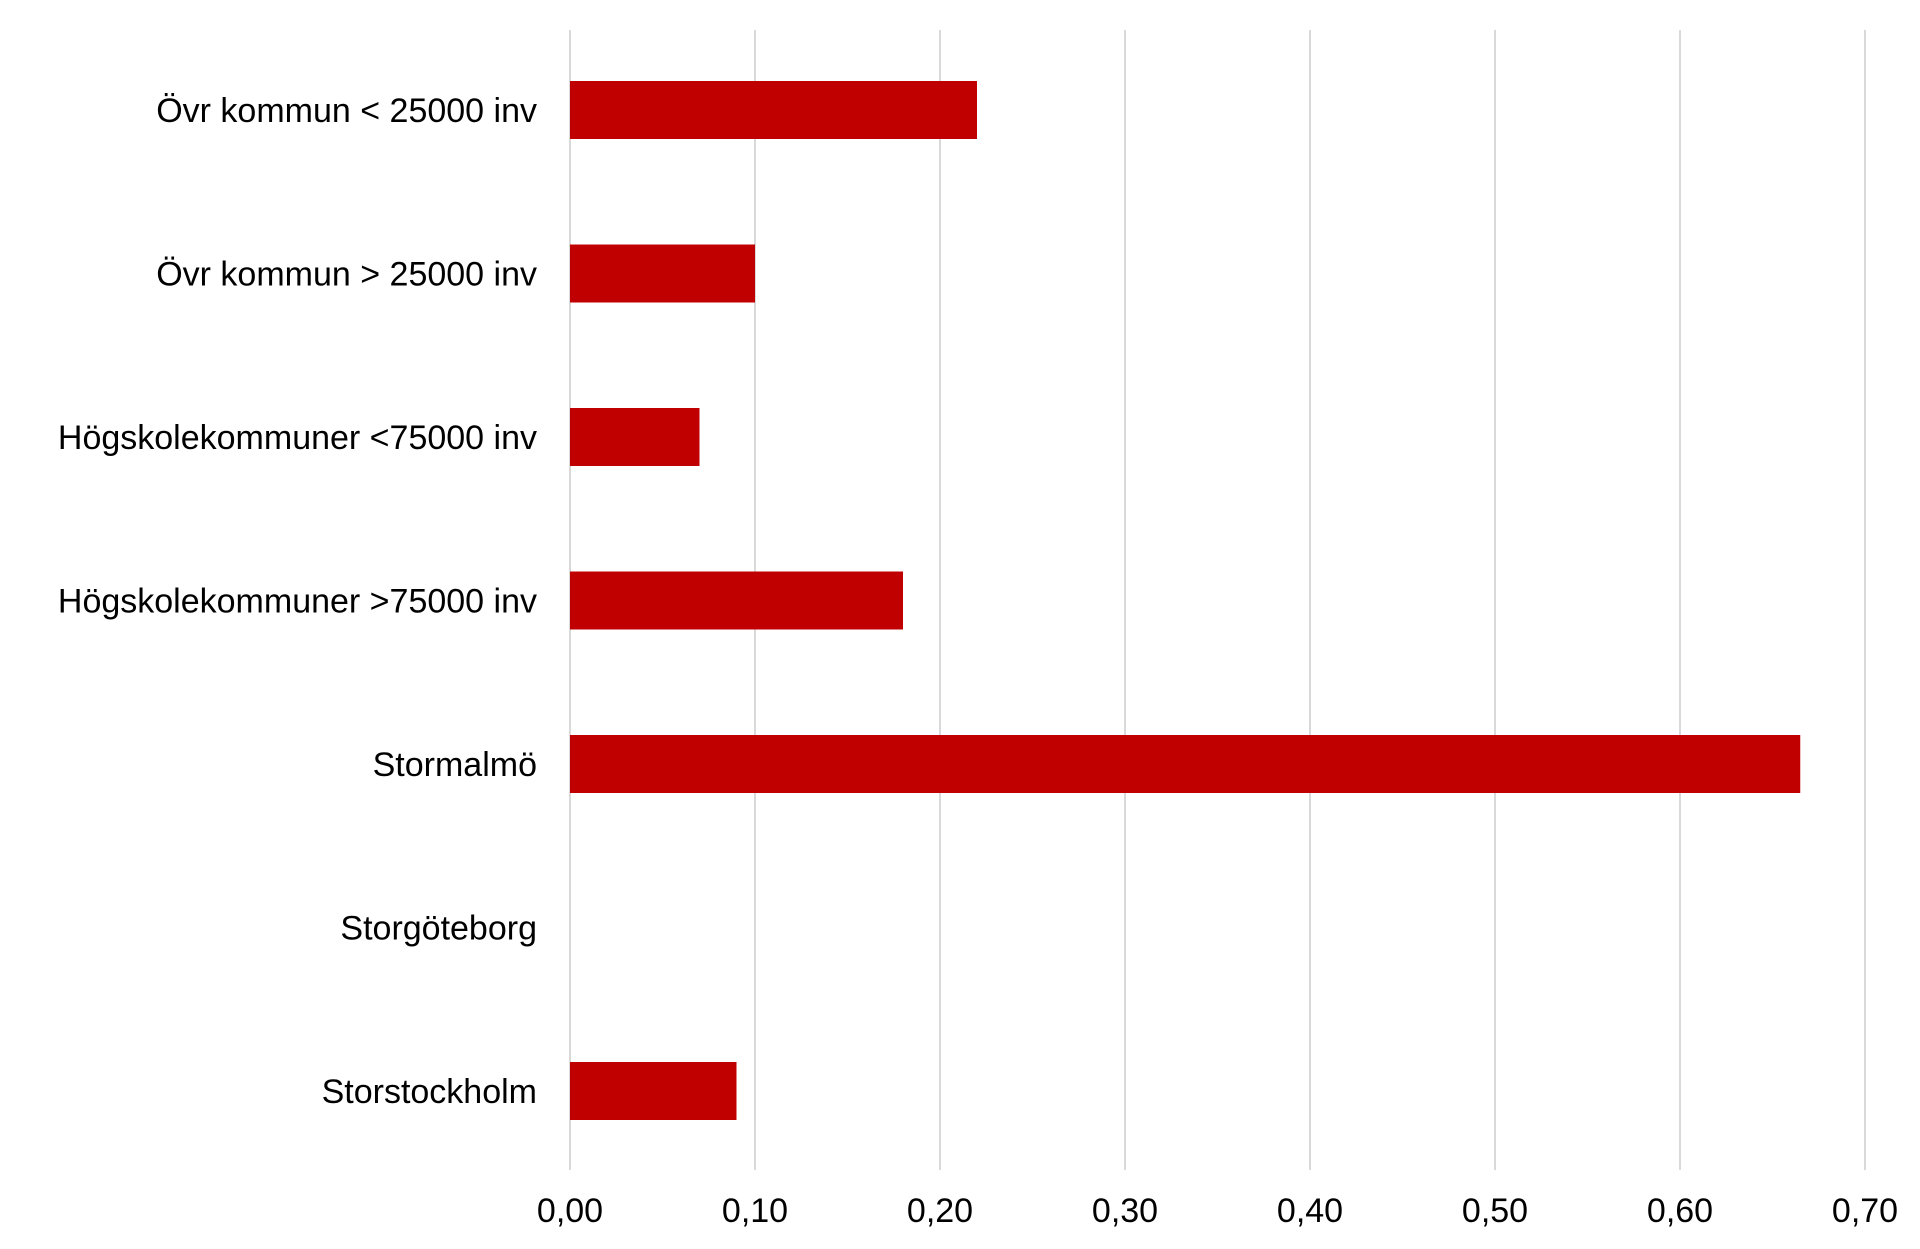  Describe the element at coordinates (1217, 1211) in the screenshot. I see `x-axis-tick-labels: 0,00 0,10 0,20 0,30 0,40 0,50 0,60 0,70` at that location.